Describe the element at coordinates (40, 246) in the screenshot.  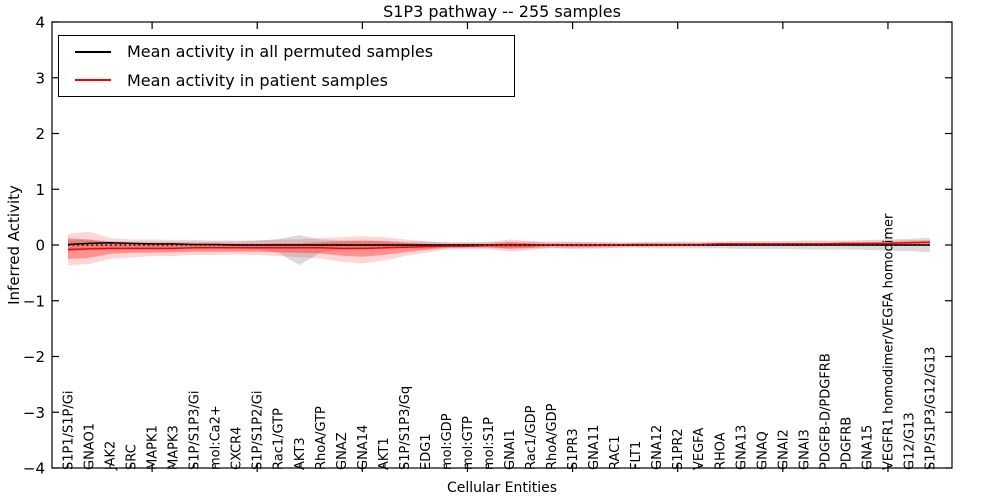
I see `y-tick-label: 0` at that location.